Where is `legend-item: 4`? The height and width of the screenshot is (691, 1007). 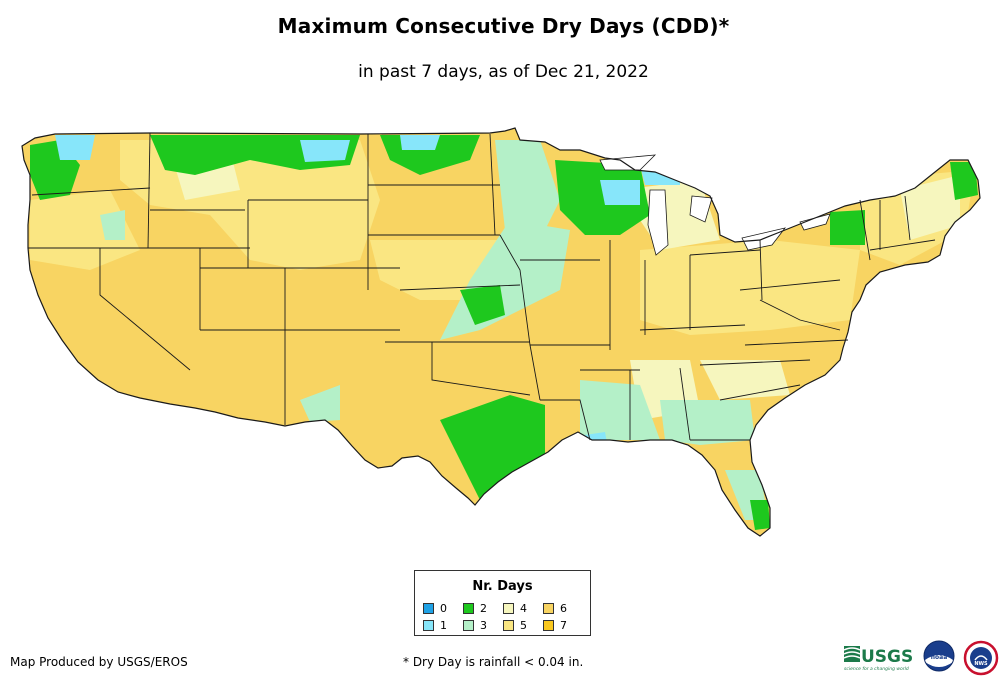
legend-item: 4 is located at coordinates (523, 608).